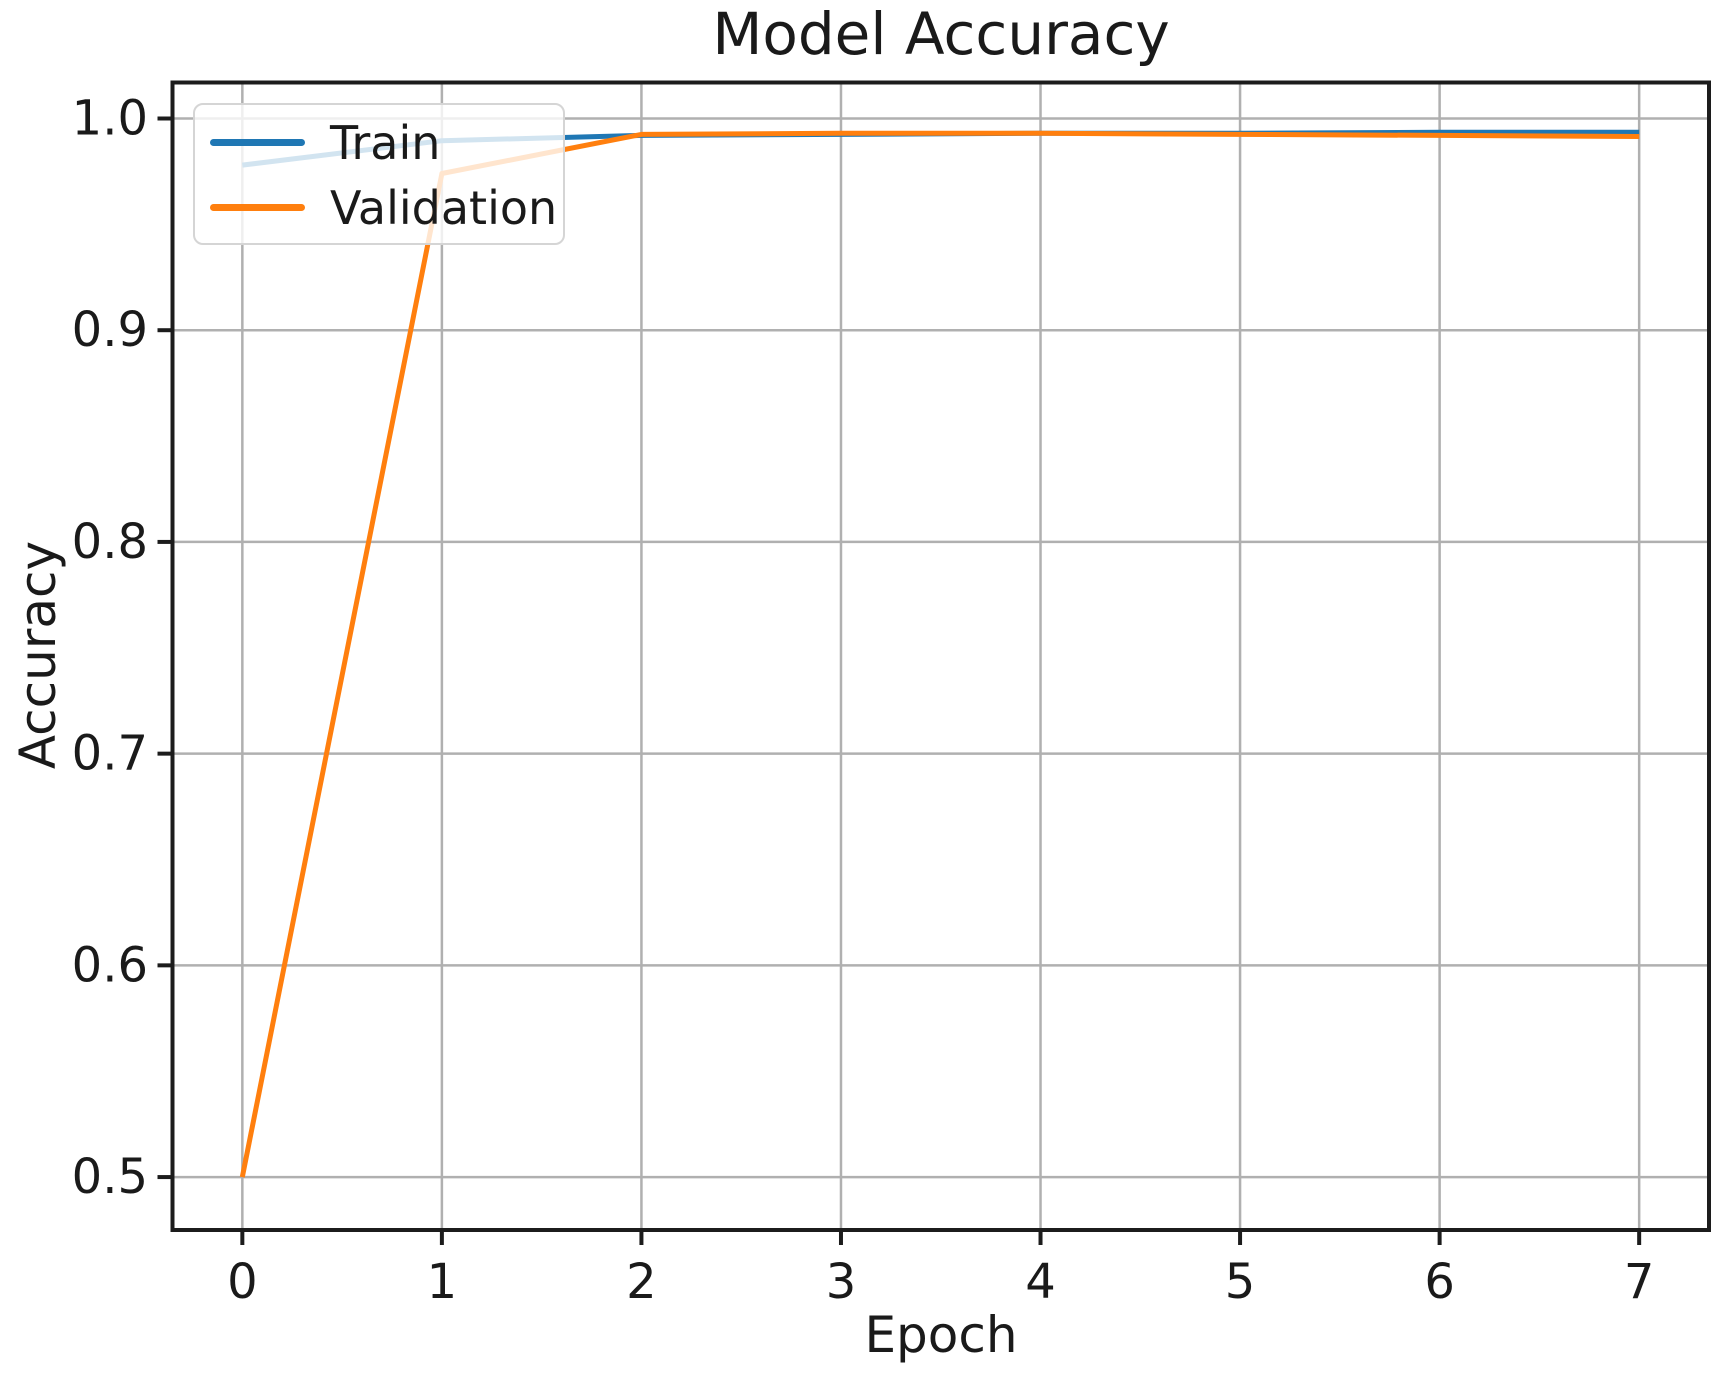 This screenshot has height=1379, width=1733. Describe the element at coordinates (1639, 1282) in the screenshot. I see `x-tick-label: 7` at that location.